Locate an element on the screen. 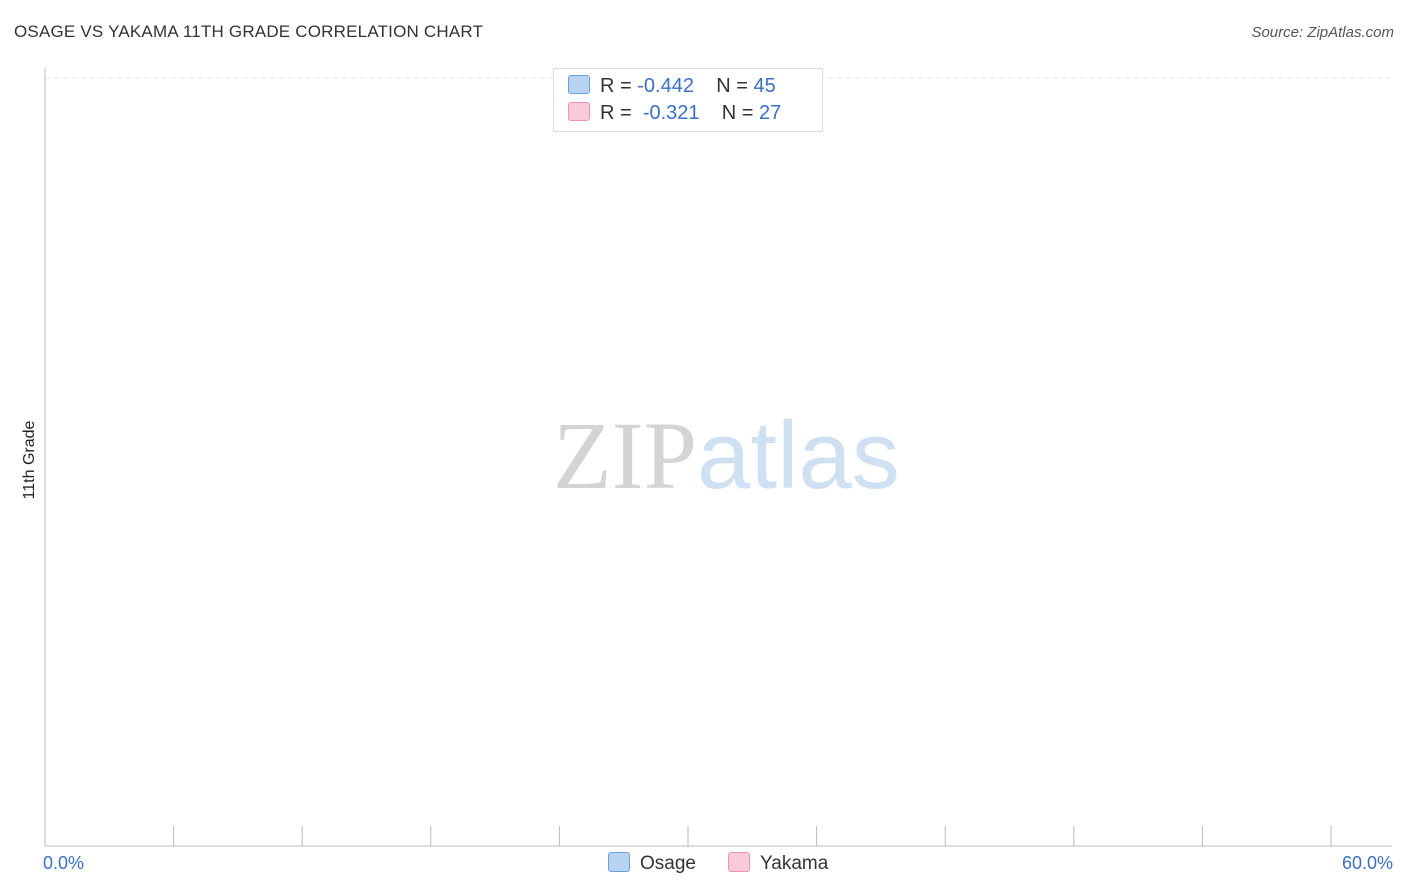  stats-row-osage: R = -0.442 N = 45 is located at coordinates (672, 87).